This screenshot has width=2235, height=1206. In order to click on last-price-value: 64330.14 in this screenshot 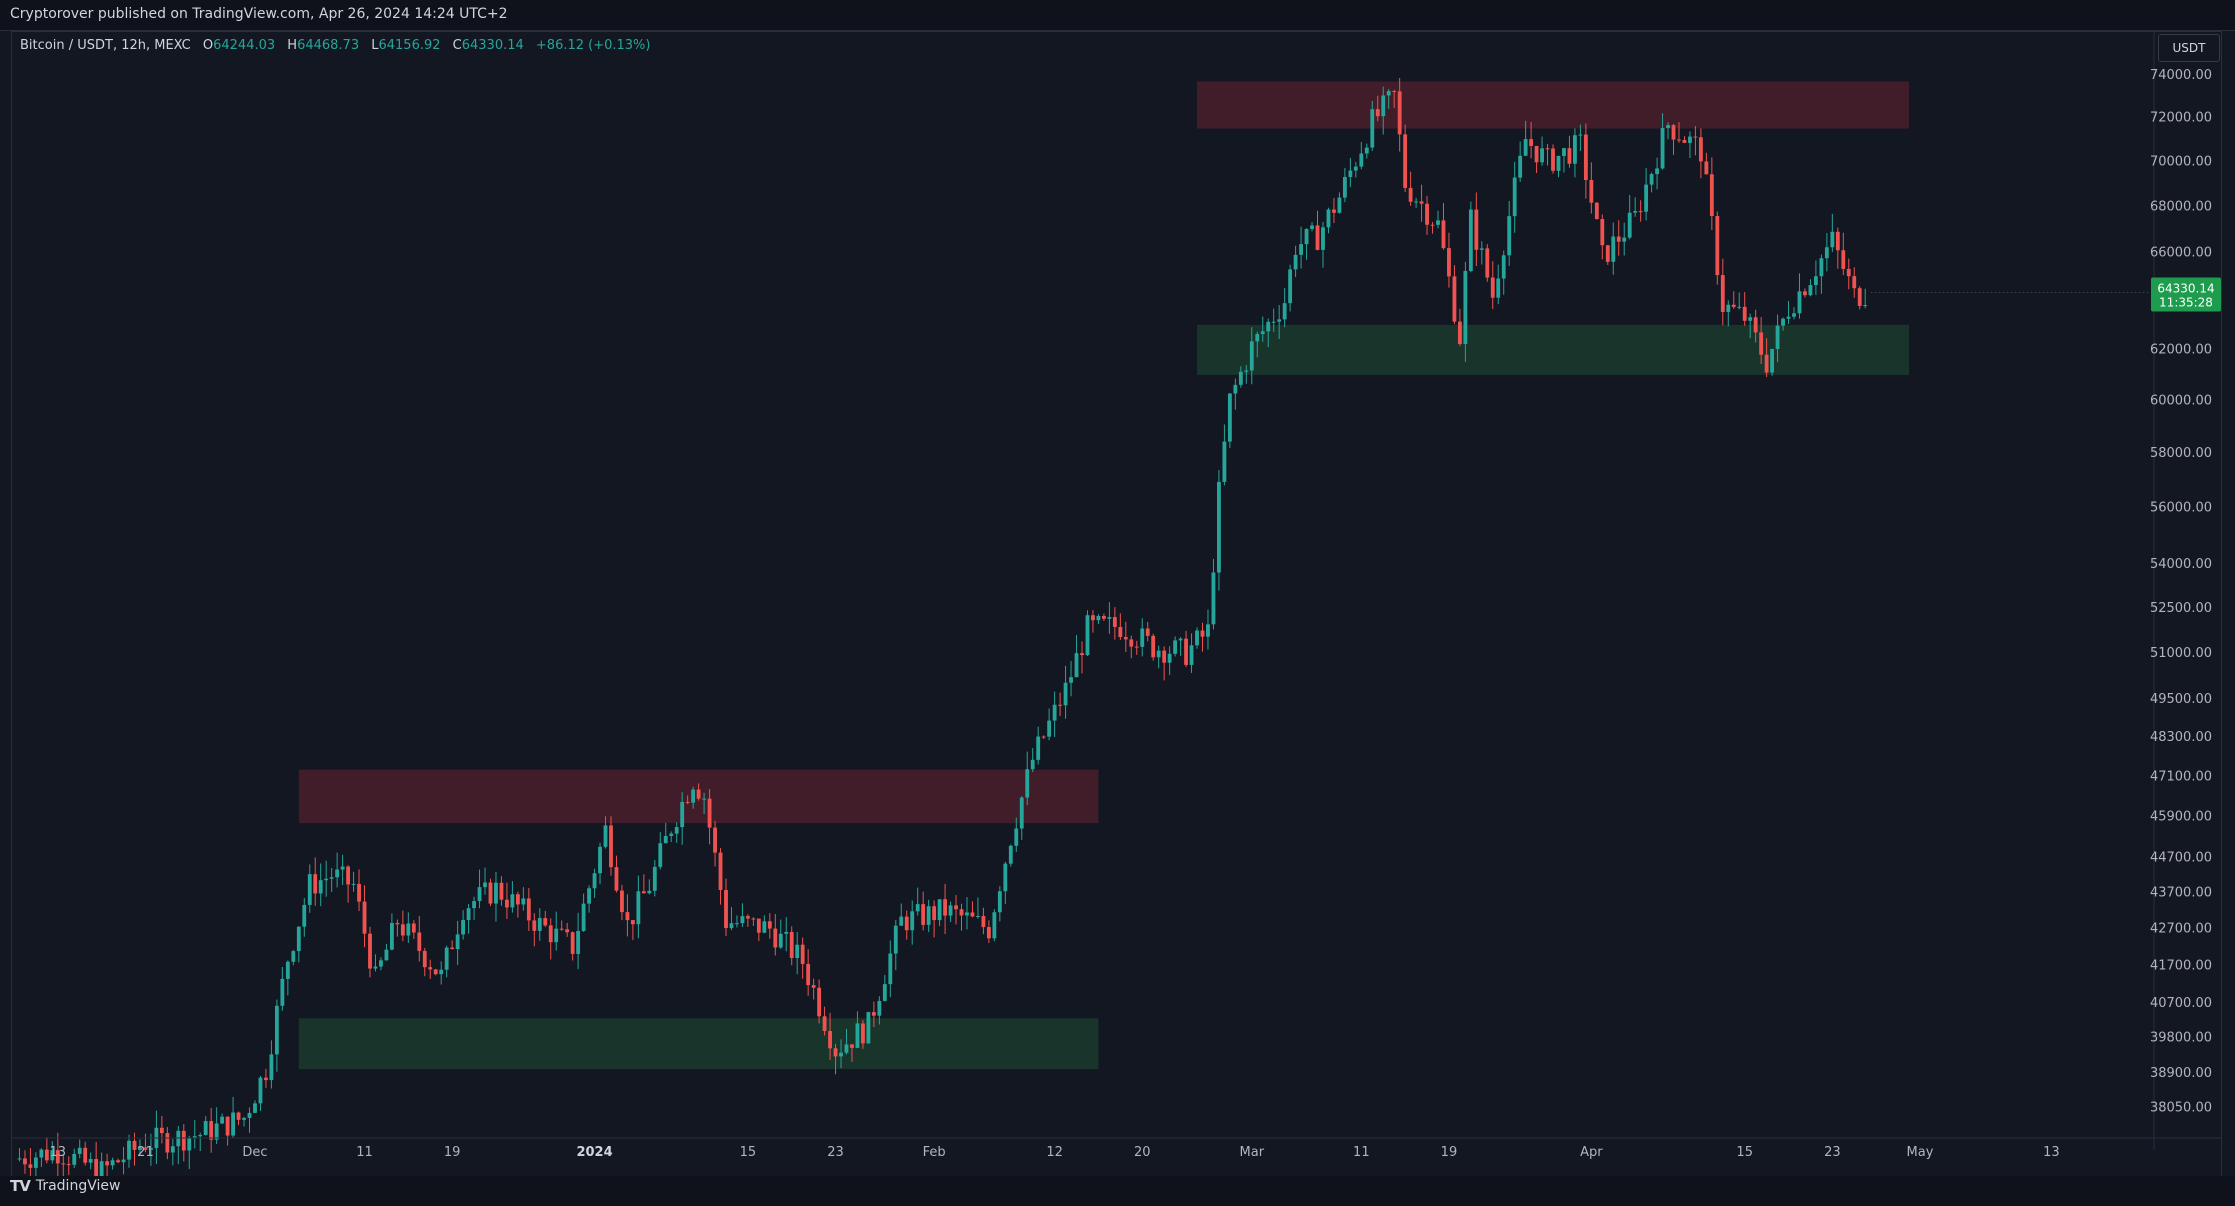, I will do `click(2185, 288)`.